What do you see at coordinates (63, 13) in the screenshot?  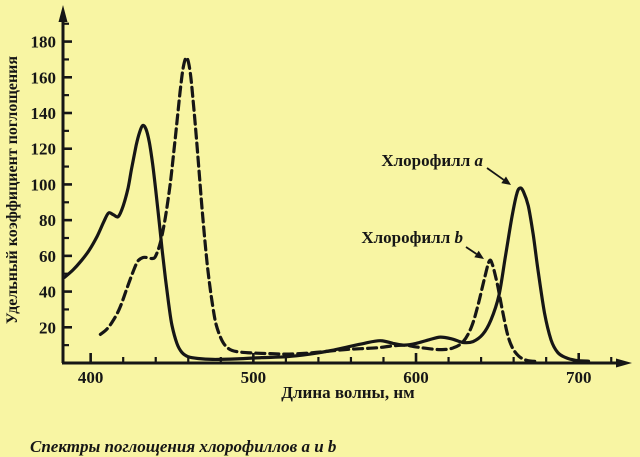 I see `y-axis-arrowhead` at bounding box center [63, 13].